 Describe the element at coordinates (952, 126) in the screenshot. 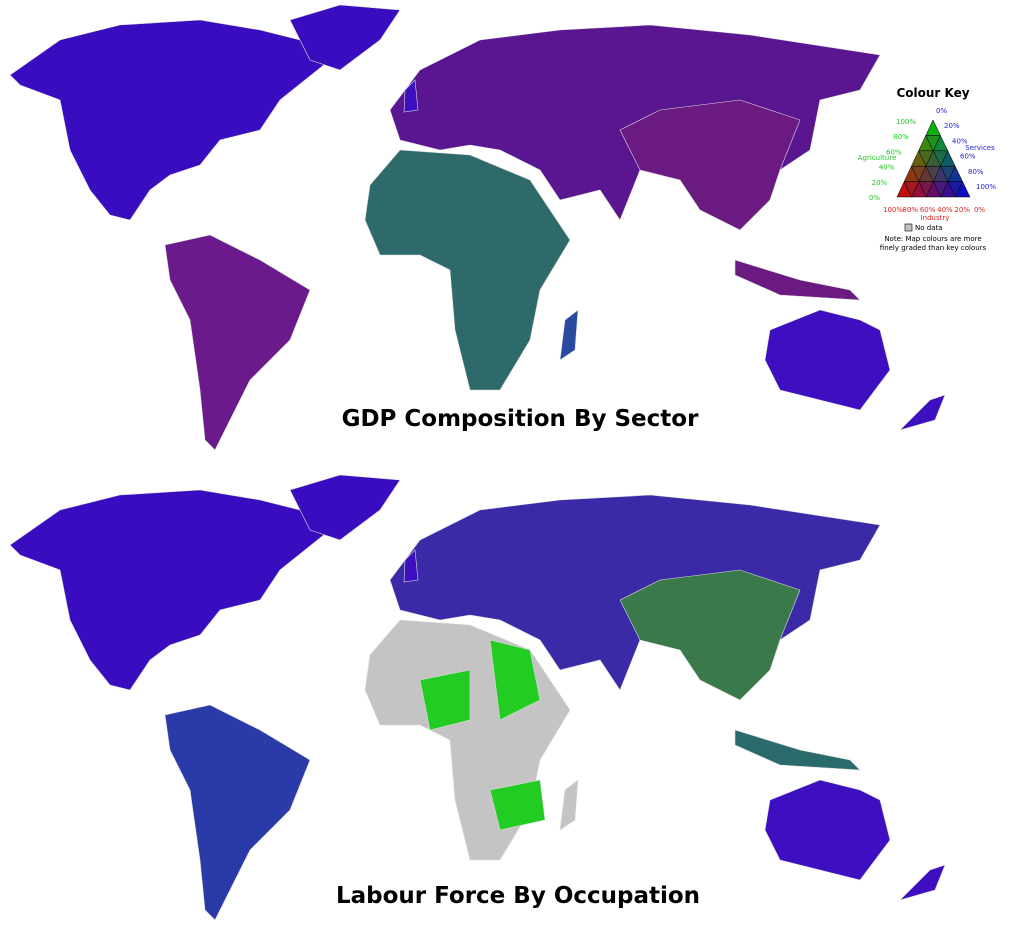

I see `services-tick: 20%` at that location.